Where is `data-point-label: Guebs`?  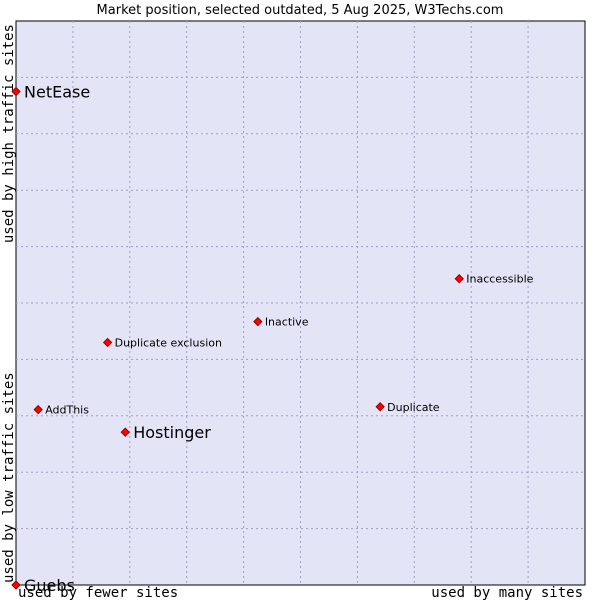 data-point-label: Guebs is located at coordinates (49, 585).